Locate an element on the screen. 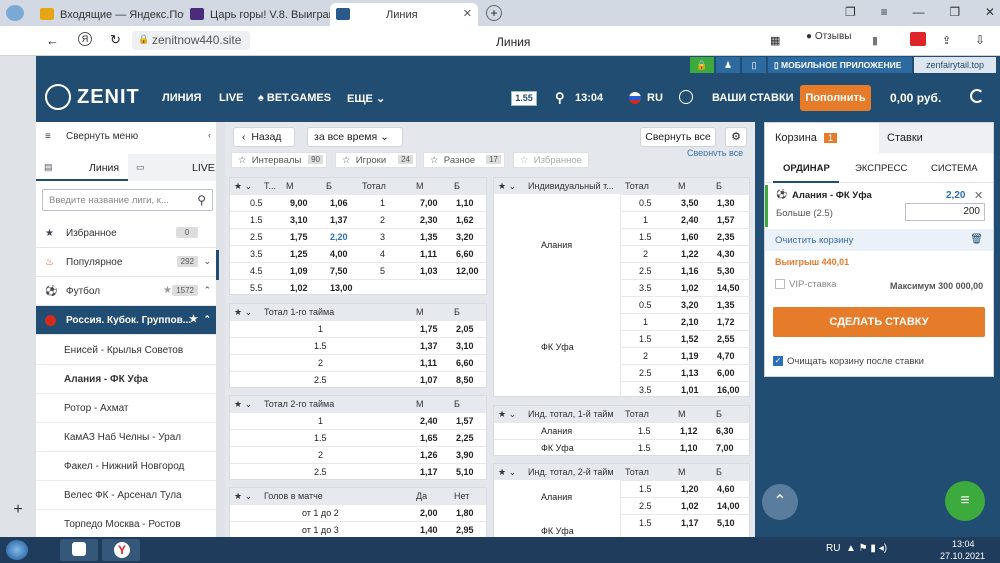  tab-express: ЭКСПРЕСС is located at coordinates (881, 168).